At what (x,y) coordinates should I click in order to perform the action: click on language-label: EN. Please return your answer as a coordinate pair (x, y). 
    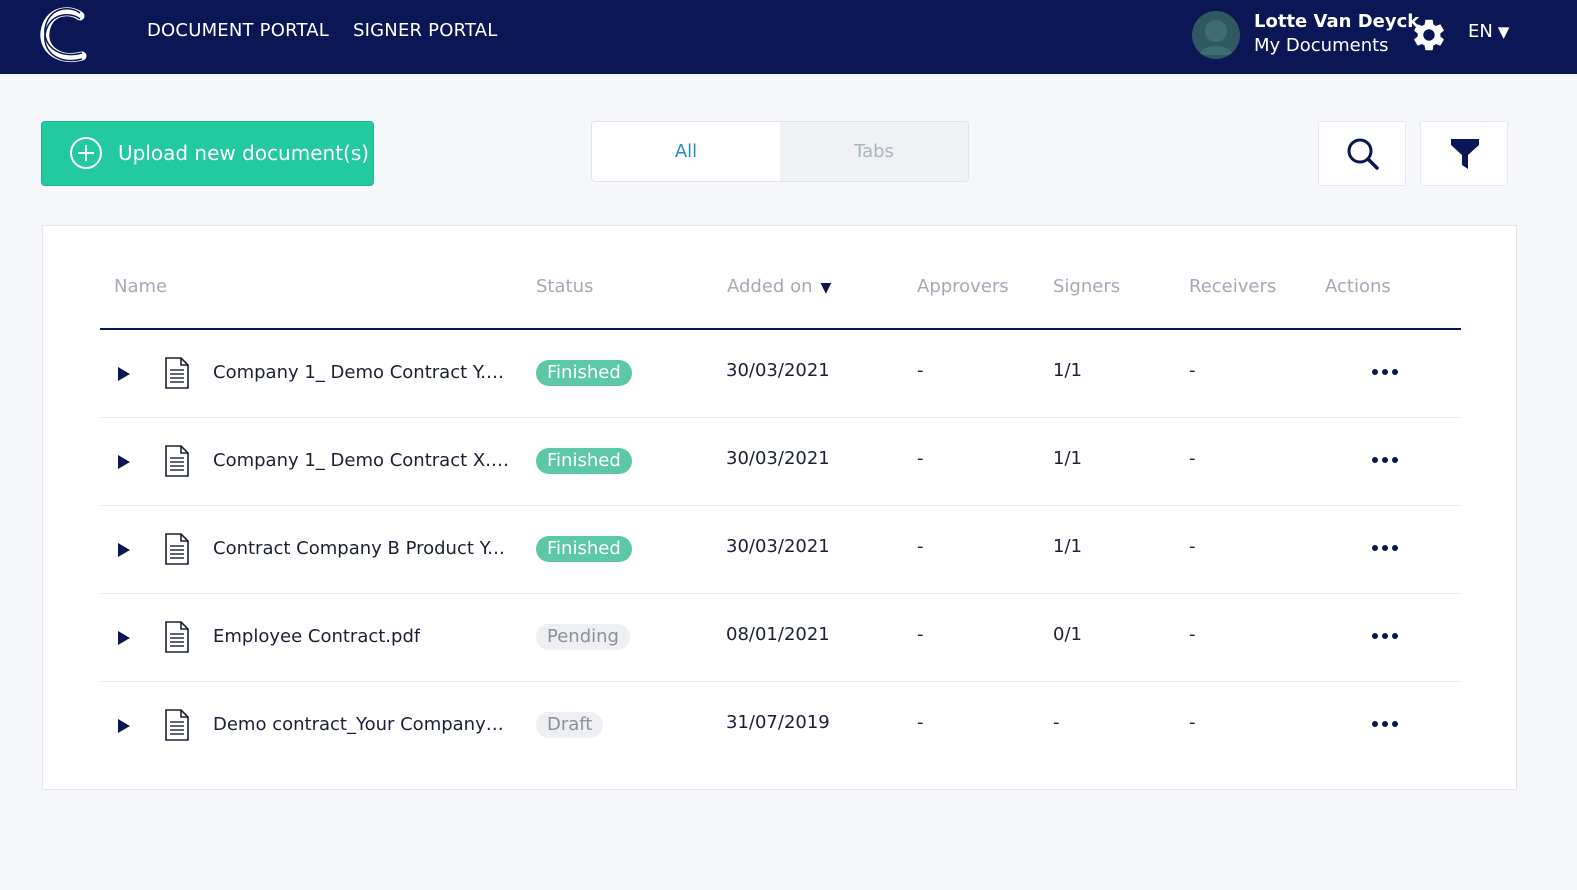
    Looking at the image, I should click on (1480, 31).